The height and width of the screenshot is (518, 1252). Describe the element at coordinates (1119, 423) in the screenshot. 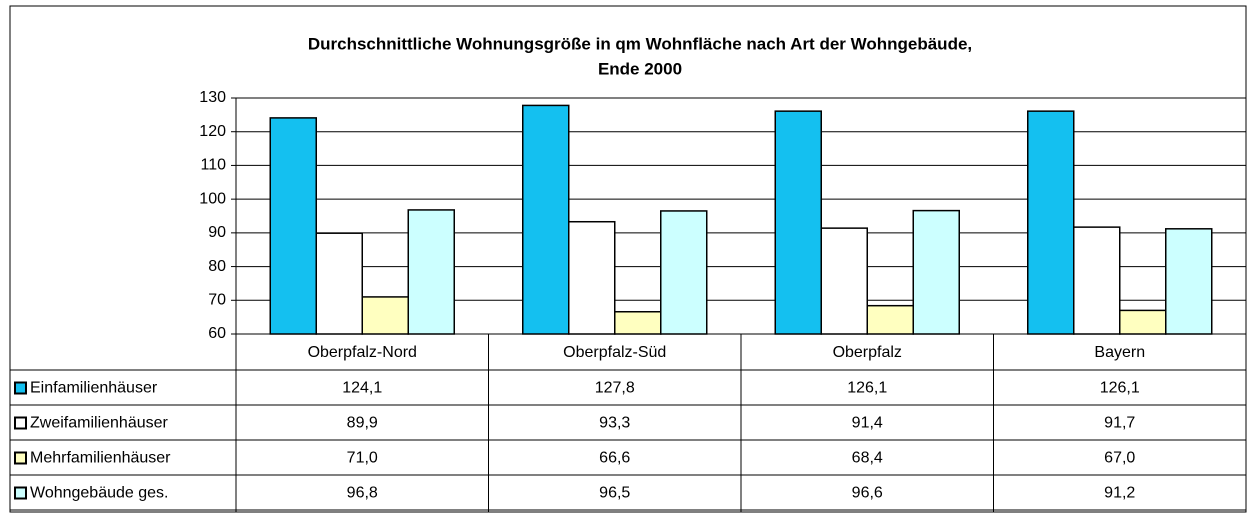

I see `table-value: 91,7` at that location.